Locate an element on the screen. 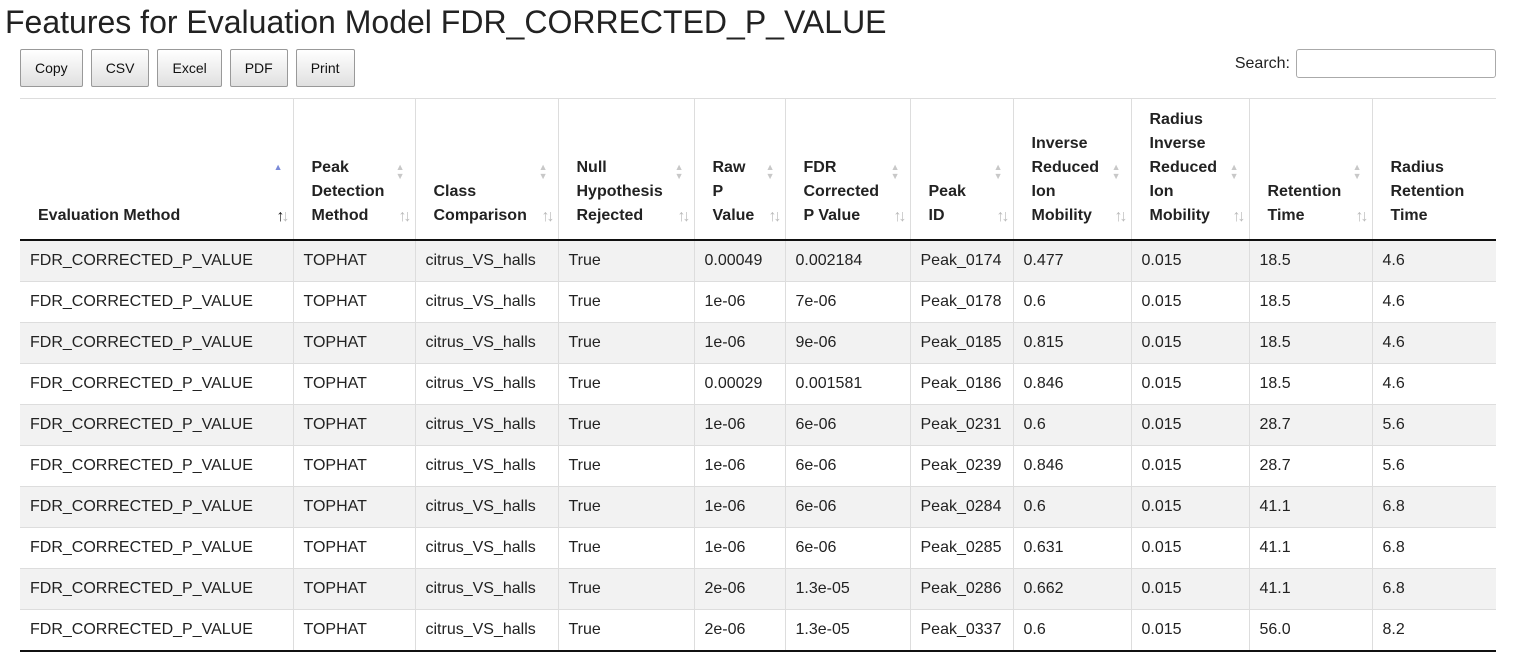 The image size is (1517, 658). column-header-peak-id: Peak ID ▲ ▼ ↑↓ is located at coordinates (961, 170).